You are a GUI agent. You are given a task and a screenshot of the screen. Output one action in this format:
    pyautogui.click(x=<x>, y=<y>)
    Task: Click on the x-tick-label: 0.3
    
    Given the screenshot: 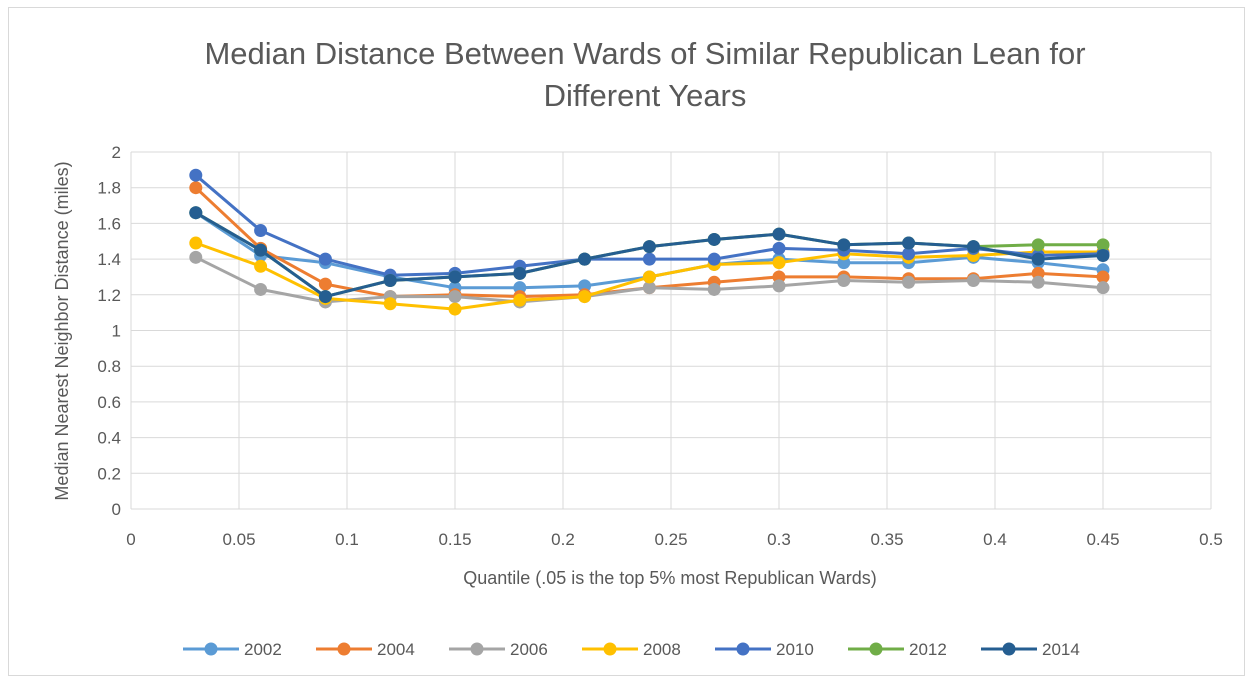 What is the action you would take?
    pyautogui.click(x=779, y=539)
    